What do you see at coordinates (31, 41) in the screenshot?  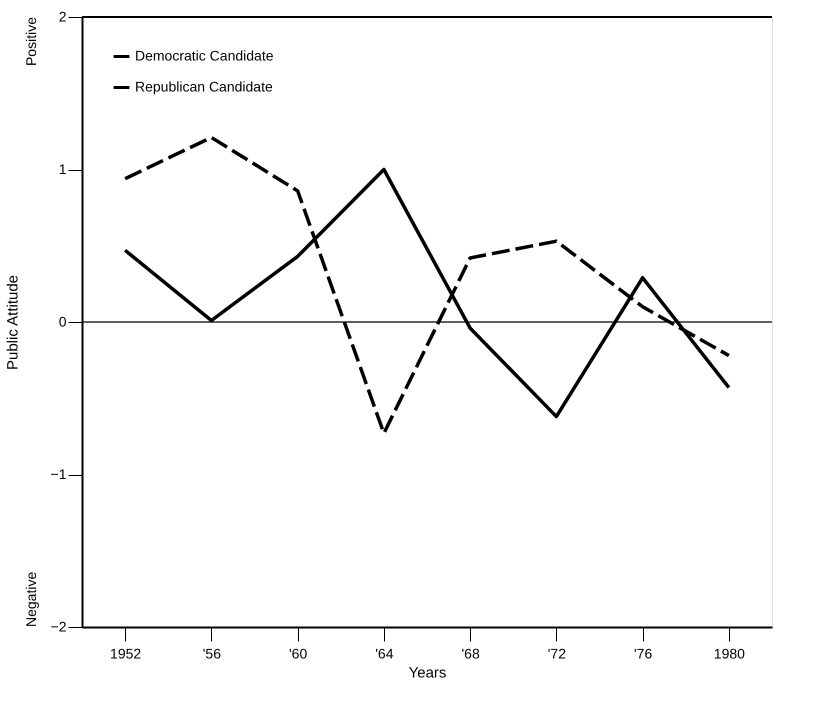 I see `text: Positive` at bounding box center [31, 41].